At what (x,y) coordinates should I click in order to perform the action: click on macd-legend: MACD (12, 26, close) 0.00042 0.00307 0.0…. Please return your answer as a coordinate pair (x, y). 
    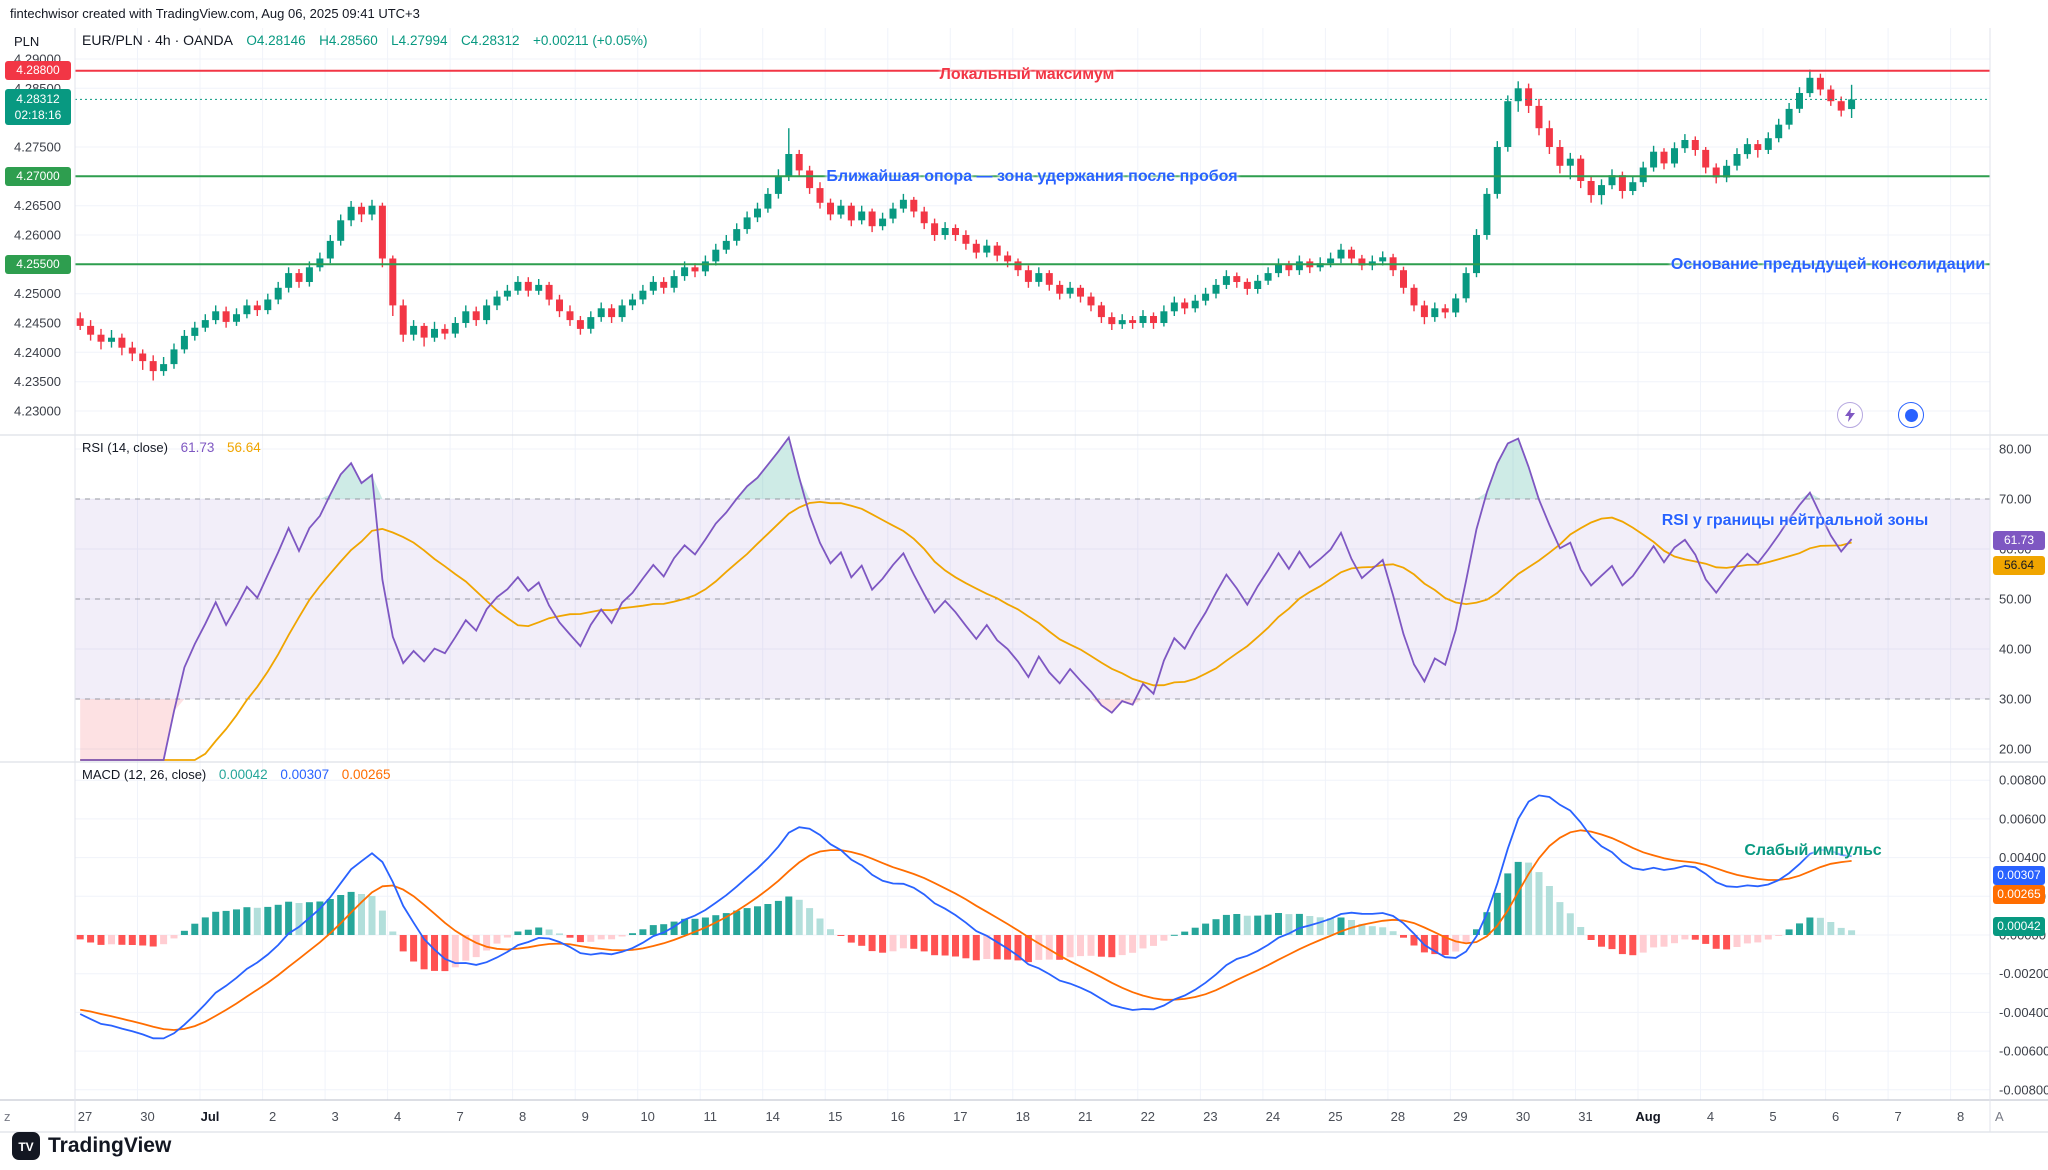
    Looking at the image, I should click on (236, 774).